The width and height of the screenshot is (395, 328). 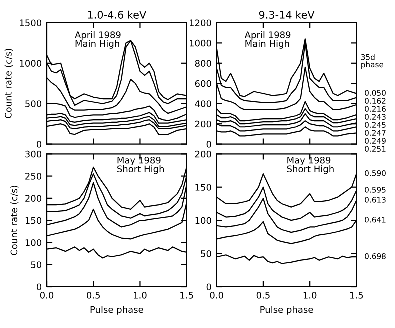 I want to click on chart-title: 9.3-14 keV, so click(x=287, y=14).